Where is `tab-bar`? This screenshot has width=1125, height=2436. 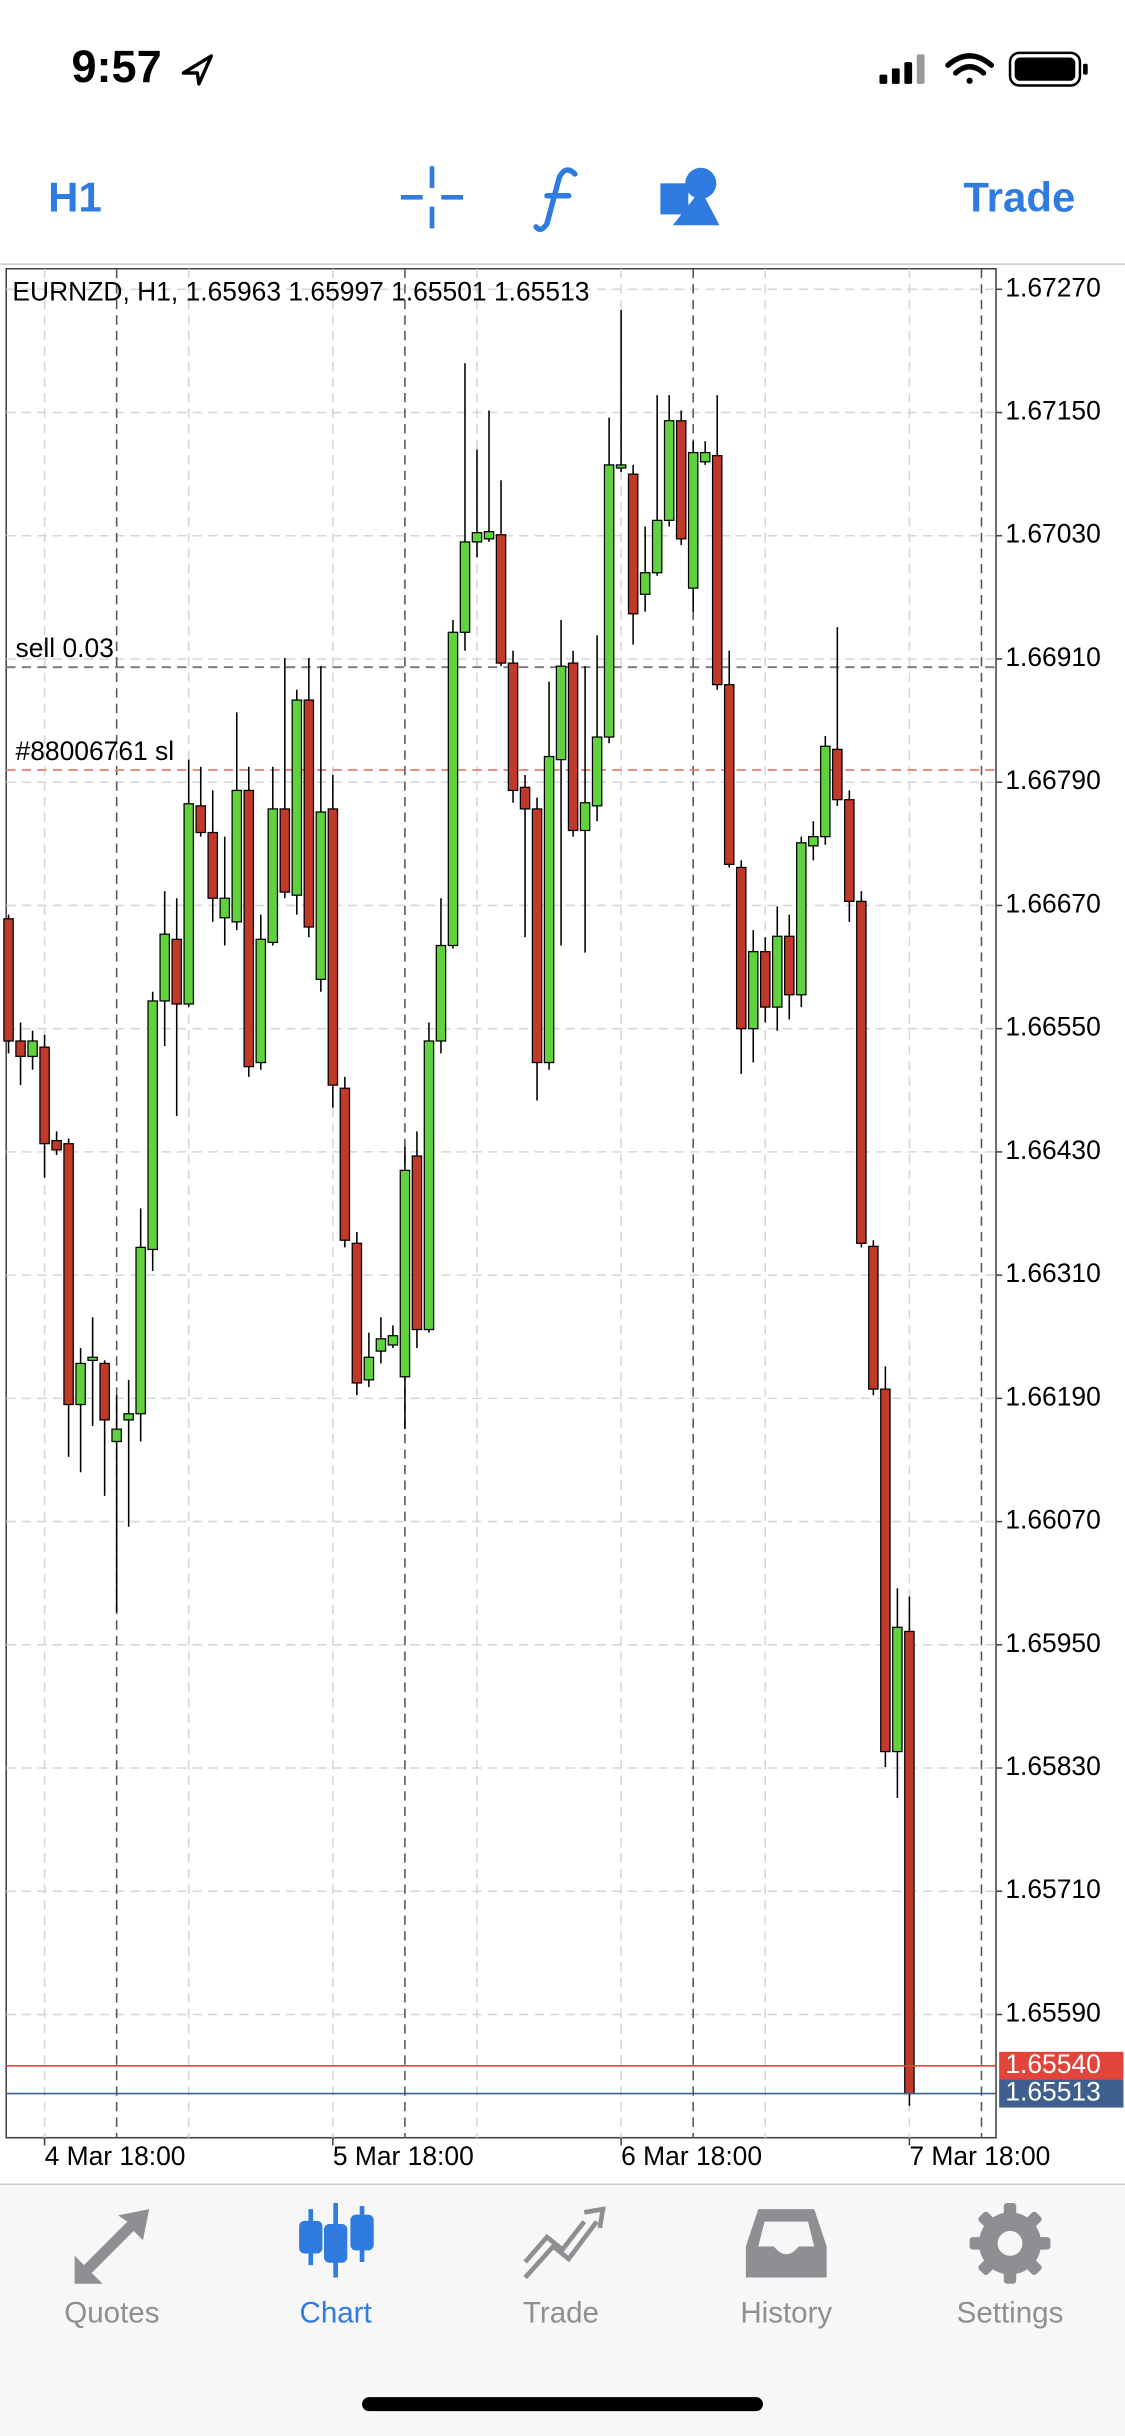
tab-bar is located at coordinates (562, 2310).